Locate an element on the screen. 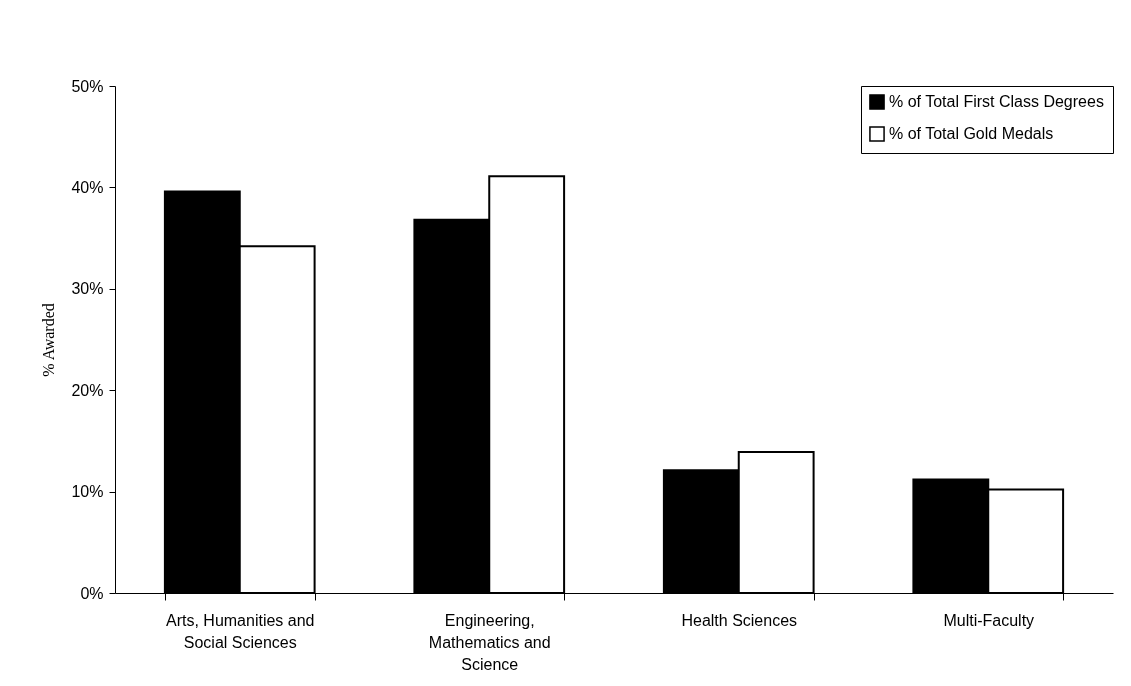  y-tick-label: 0% is located at coordinates (92, 593).